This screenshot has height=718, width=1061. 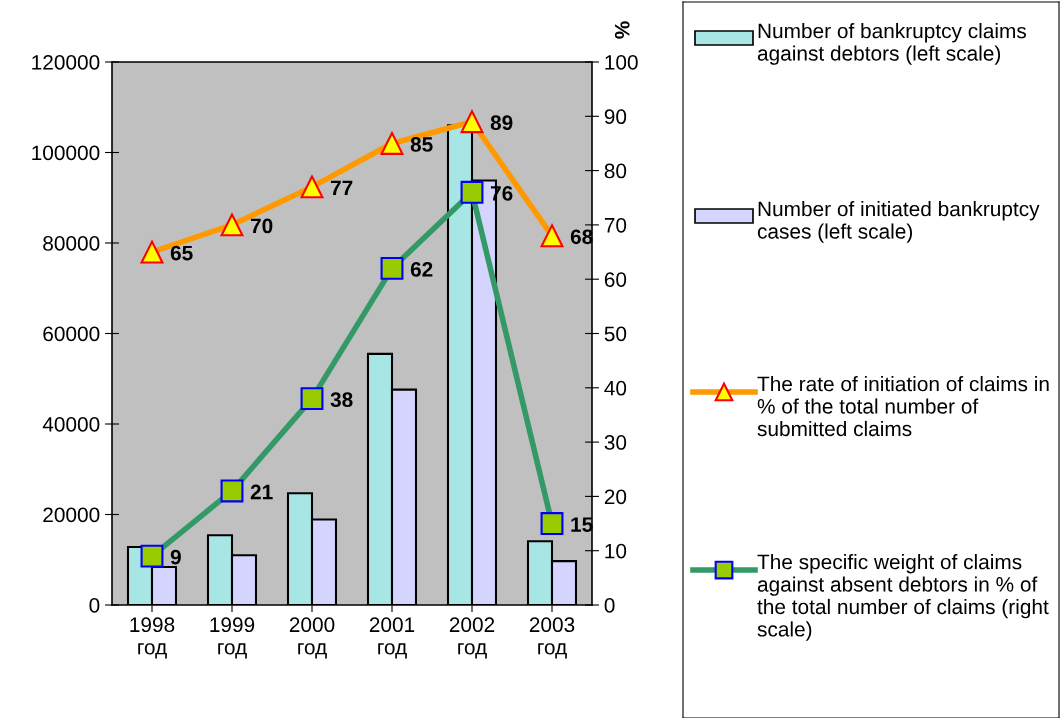 I want to click on x-tick-label: 2000 год, so click(x=312, y=638).